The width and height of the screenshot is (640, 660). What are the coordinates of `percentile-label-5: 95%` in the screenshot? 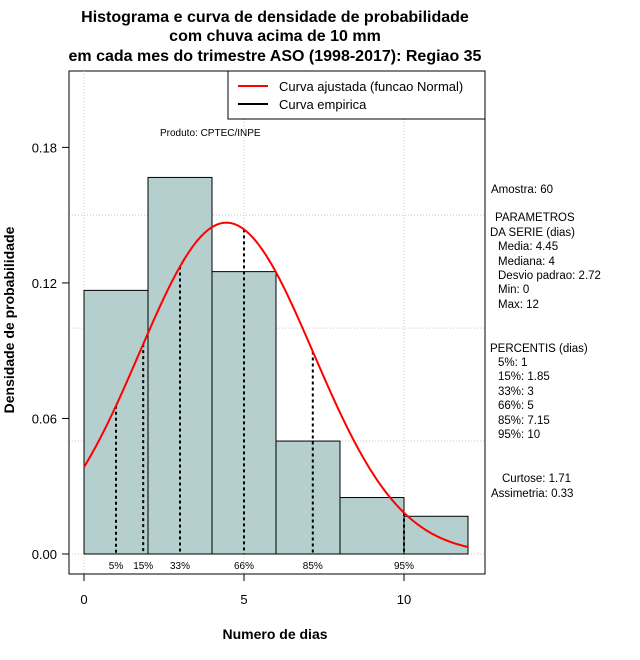 It's located at (404, 566).